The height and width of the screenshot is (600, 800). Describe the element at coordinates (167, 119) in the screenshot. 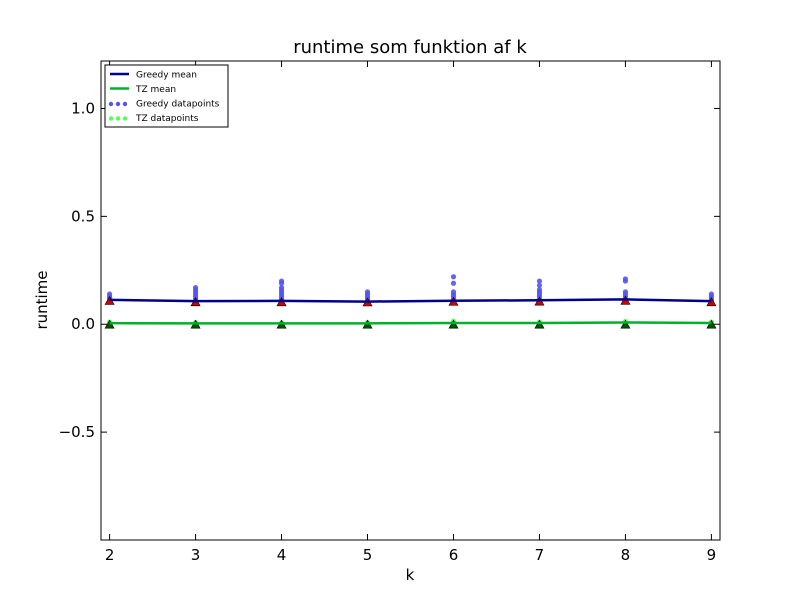

I see `legend-label: TZ datapoints` at that location.